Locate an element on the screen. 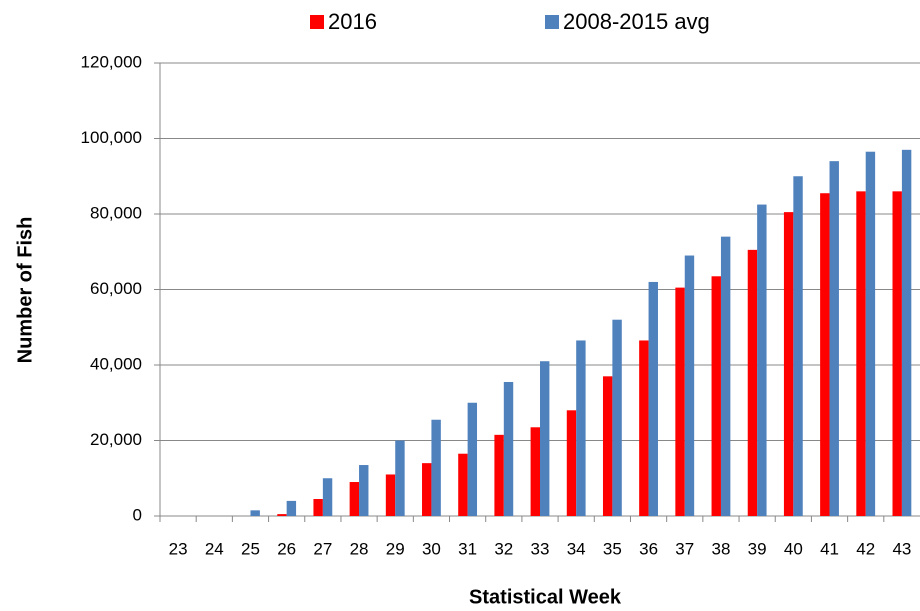  legend-label: 2016 is located at coordinates (352, 21).